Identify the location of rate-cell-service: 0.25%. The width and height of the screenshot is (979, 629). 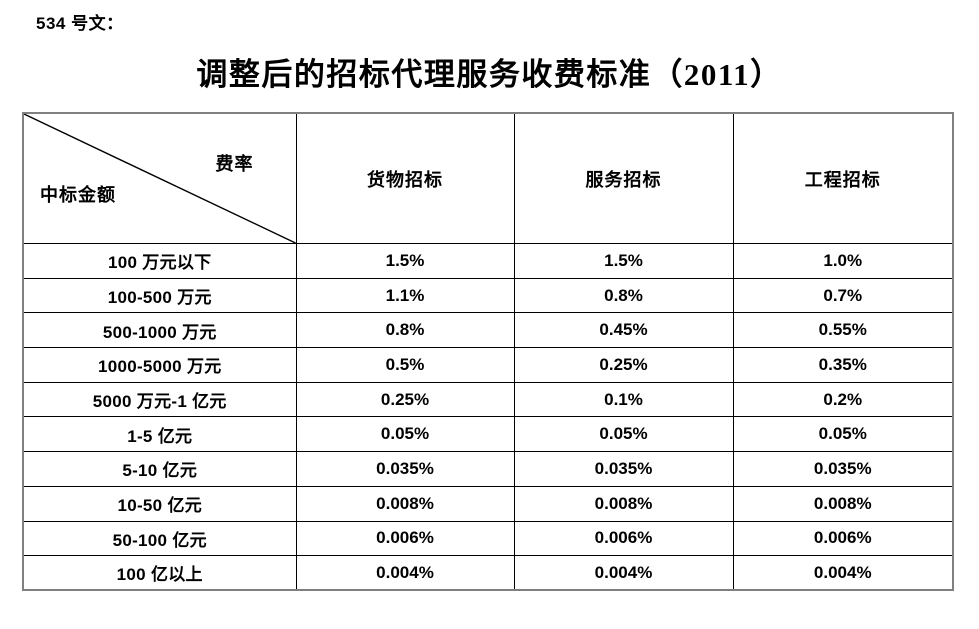
(623, 365).